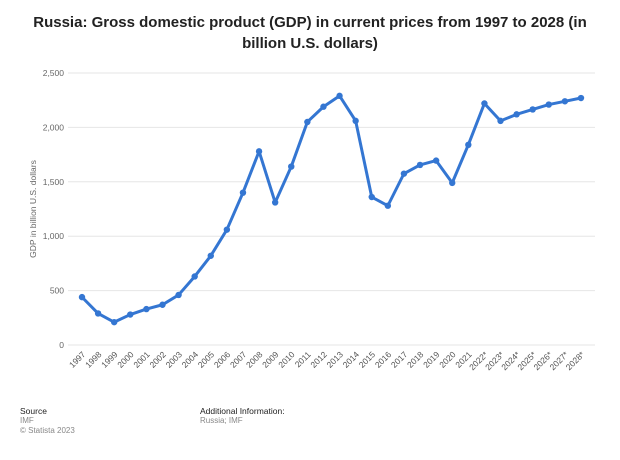 The width and height of the screenshot is (620, 460). Describe the element at coordinates (109, 359) in the screenshot. I see `x-tick-label: 1999` at that location.